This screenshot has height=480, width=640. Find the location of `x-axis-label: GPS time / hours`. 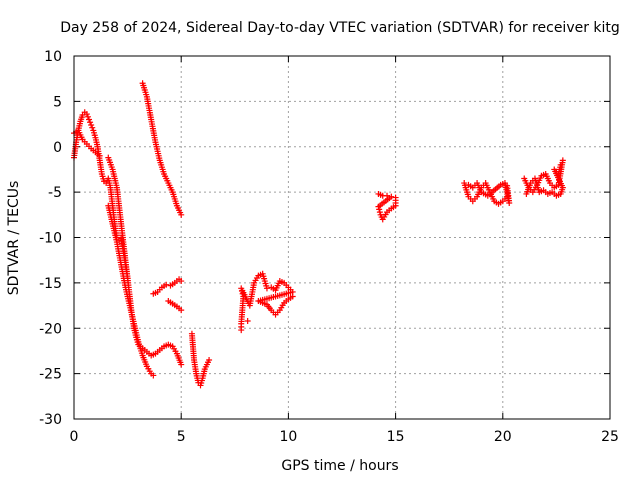

x-axis-label: GPS time / hours is located at coordinates (339, 466).